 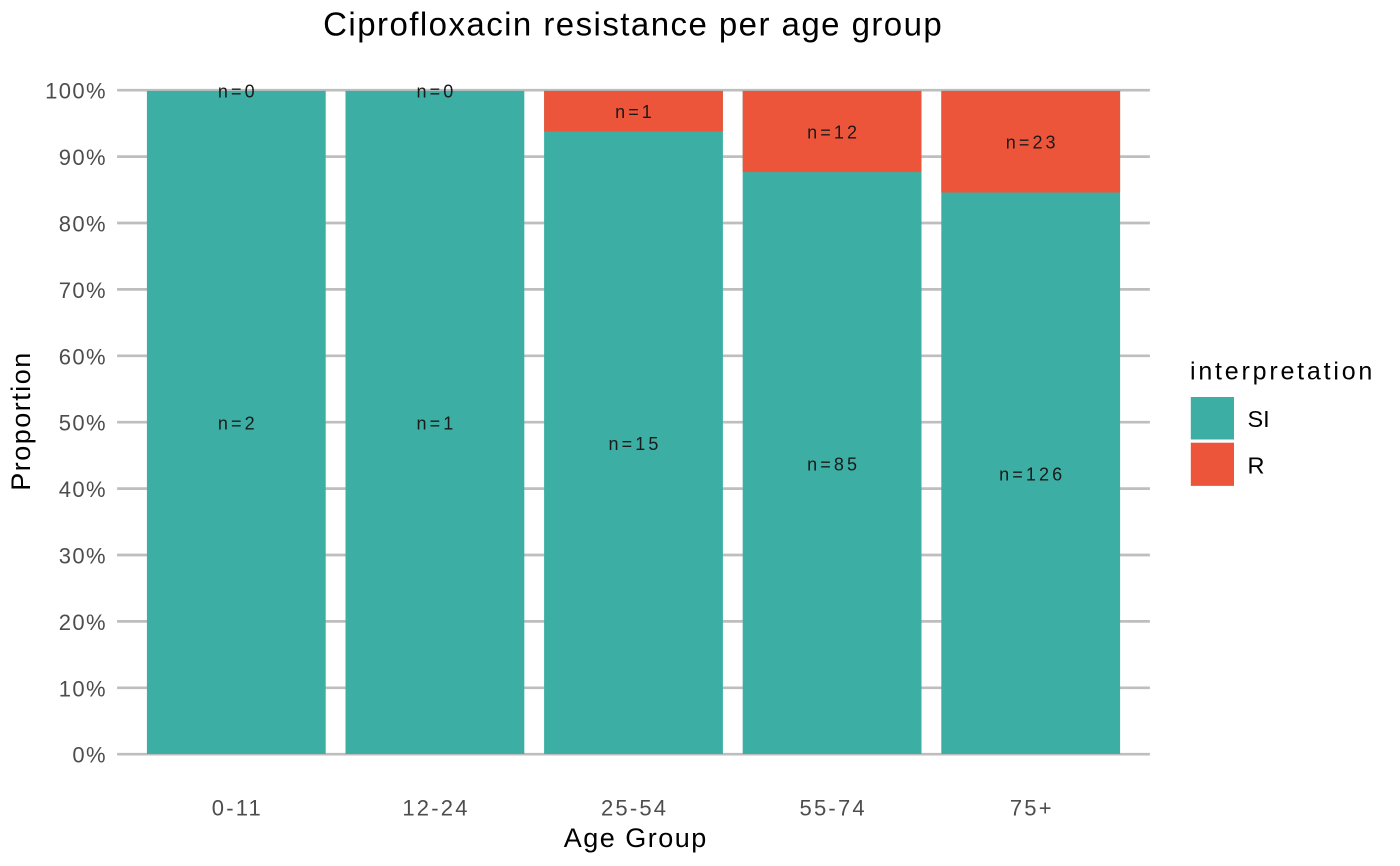 I want to click on svg-text: 100%, so click(x=76, y=91).